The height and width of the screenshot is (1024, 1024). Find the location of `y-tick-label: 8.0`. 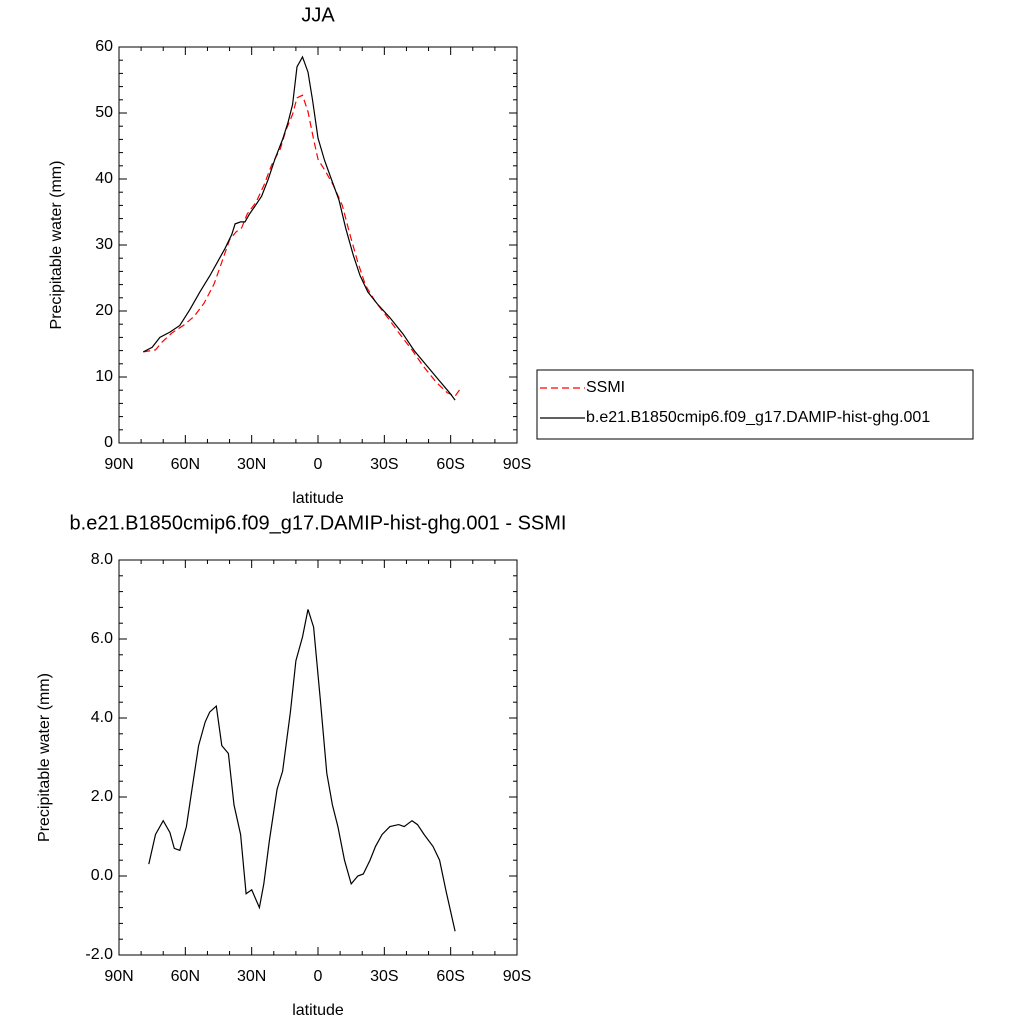

y-tick-label: 8.0 is located at coordinates (102, 559).